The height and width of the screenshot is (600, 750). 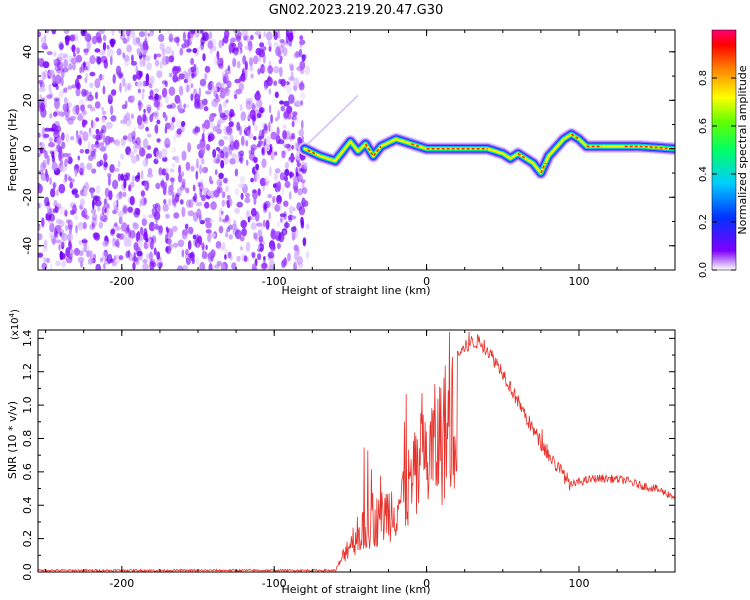 What do you see at coordinates (578, 281) in the screenshot?
I see `spectrogram-x-tick-label: 100` at bounding box center [578, 281].